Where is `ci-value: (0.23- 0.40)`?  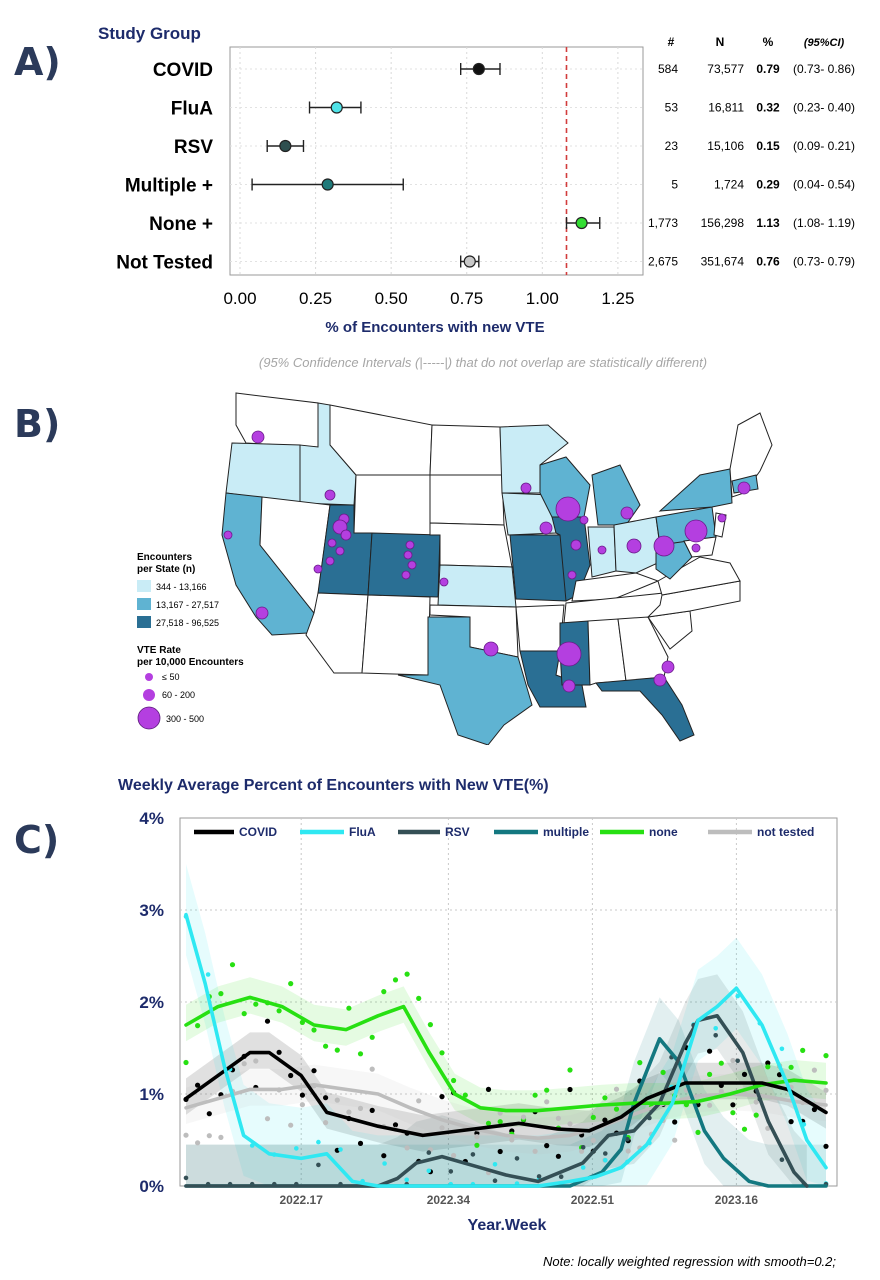
ci-value: (0.23- 0.40) is located at coordinates (824, 108).